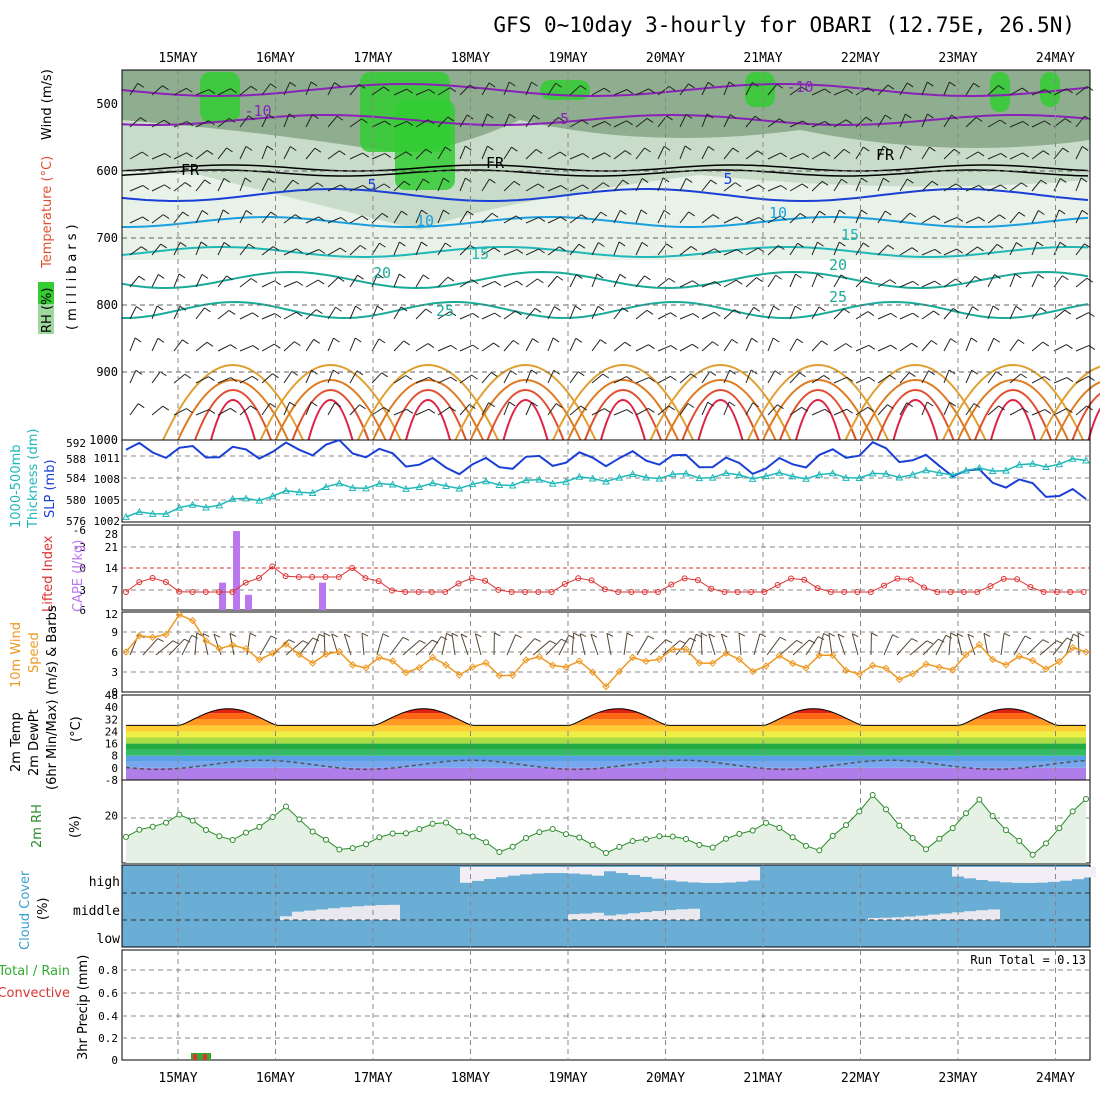 The width and height of the screenshot is (1100, 1100). I want to click on warm-contour, so click(818, 420).